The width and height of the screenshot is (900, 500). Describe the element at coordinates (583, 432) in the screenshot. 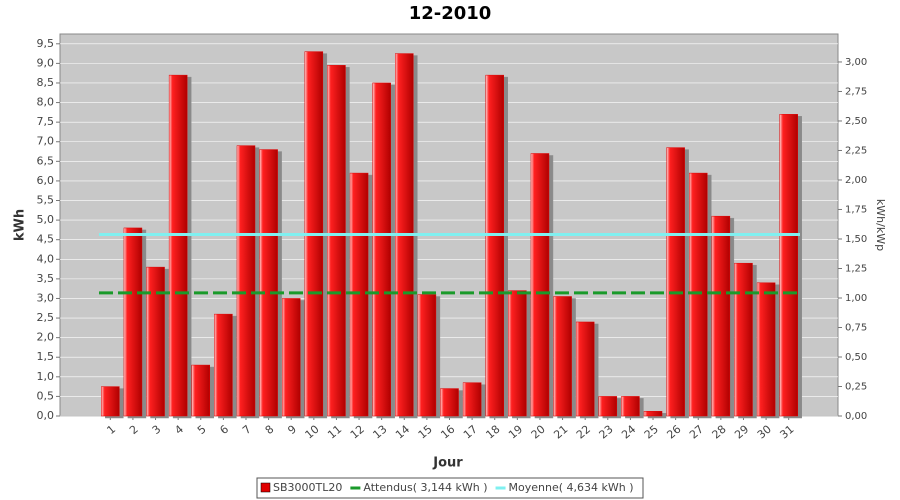

I see `x-tick-label: 22` at that location.